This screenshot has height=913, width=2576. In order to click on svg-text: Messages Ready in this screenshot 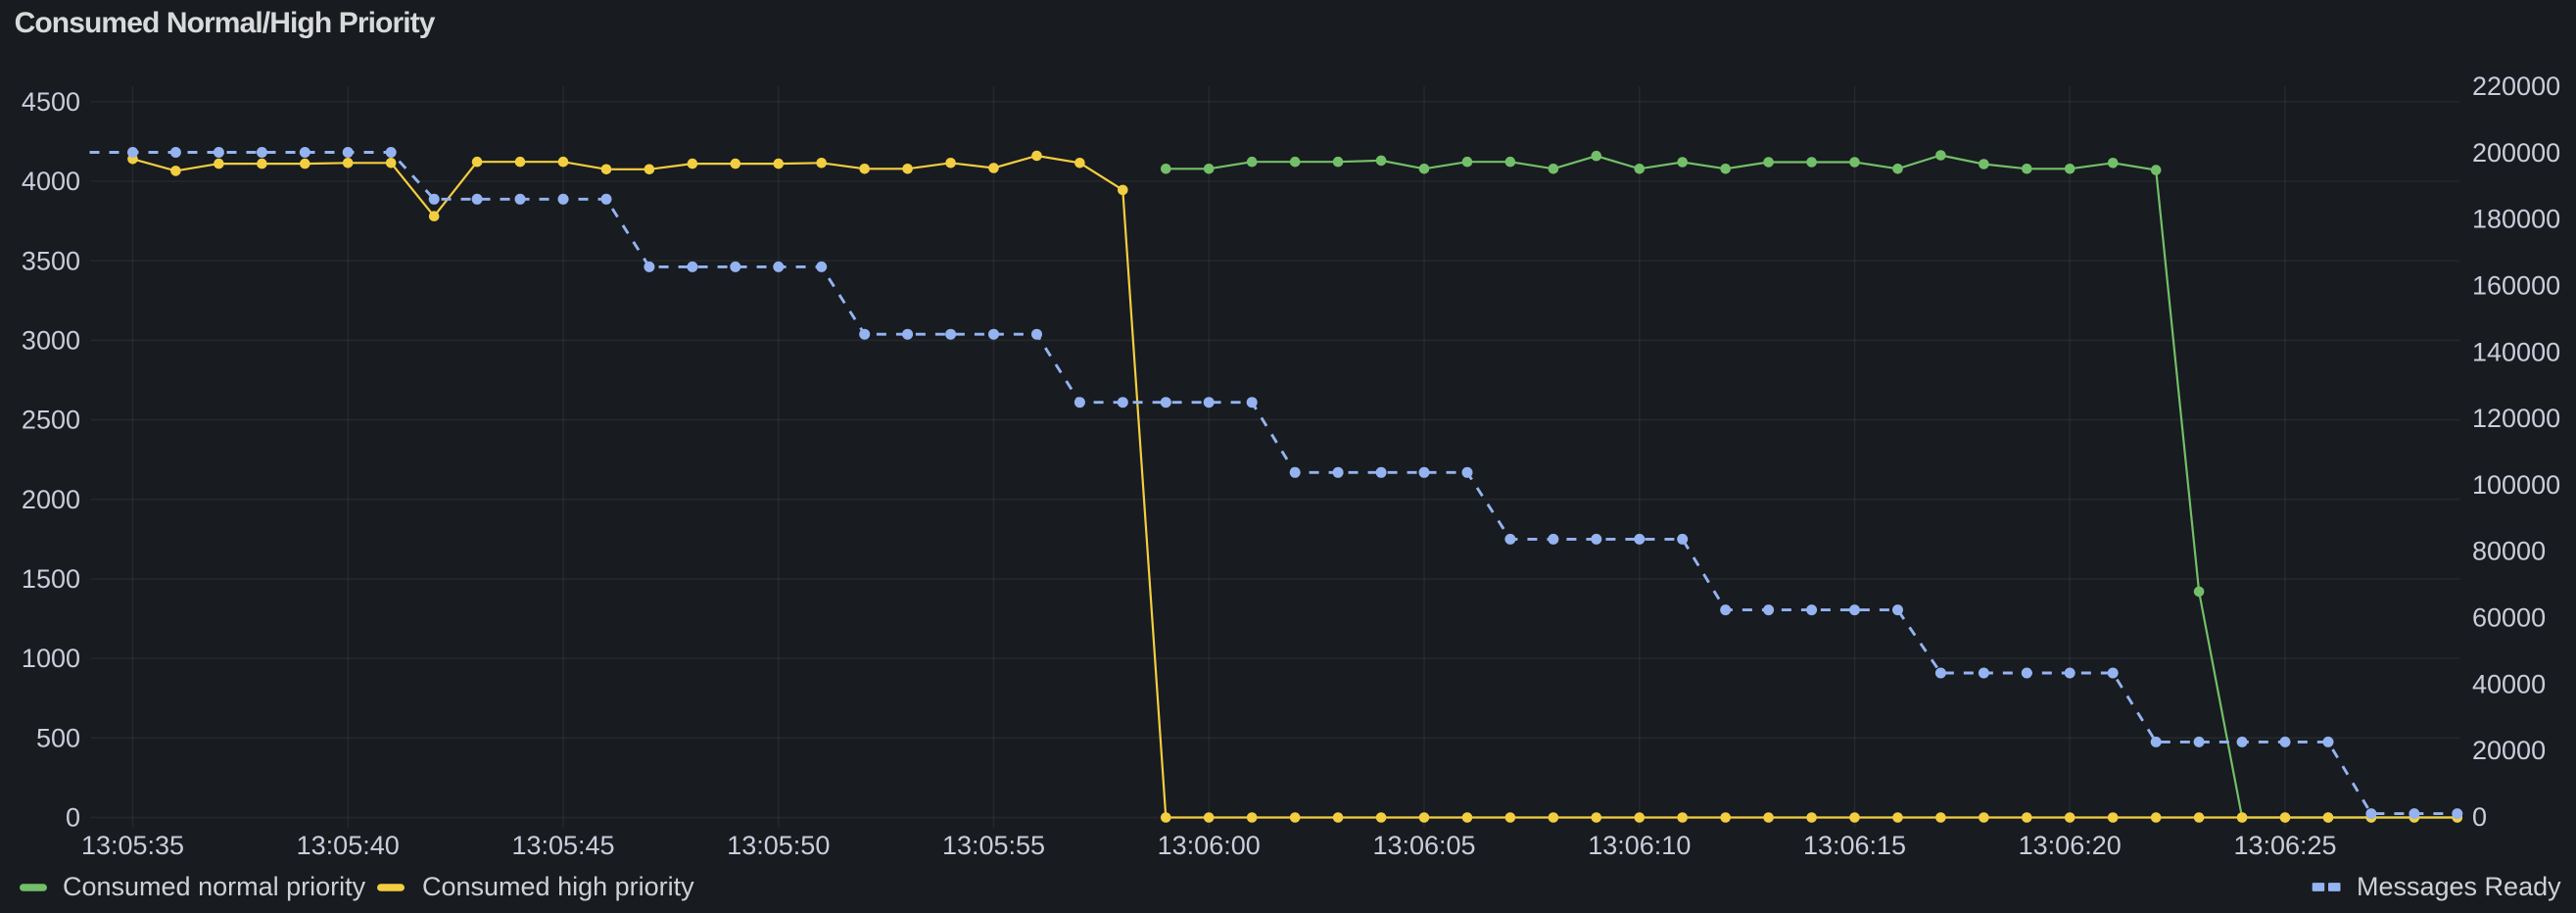, I will do `click(2459, 886)`.